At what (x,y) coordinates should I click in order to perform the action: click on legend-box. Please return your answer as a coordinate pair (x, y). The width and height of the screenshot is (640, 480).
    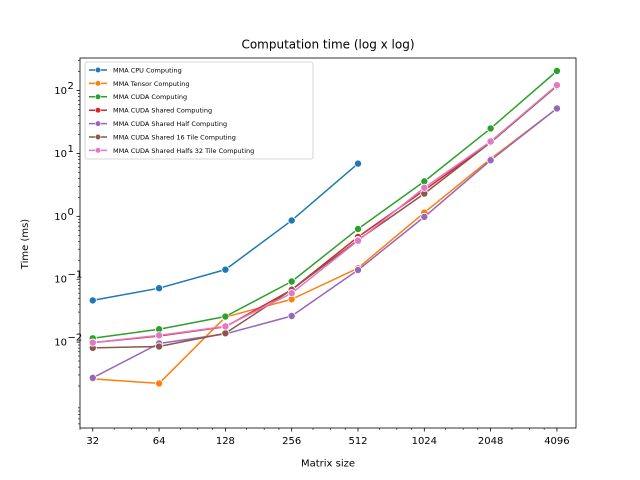
    Looking at the image, I should click on (199, 110).